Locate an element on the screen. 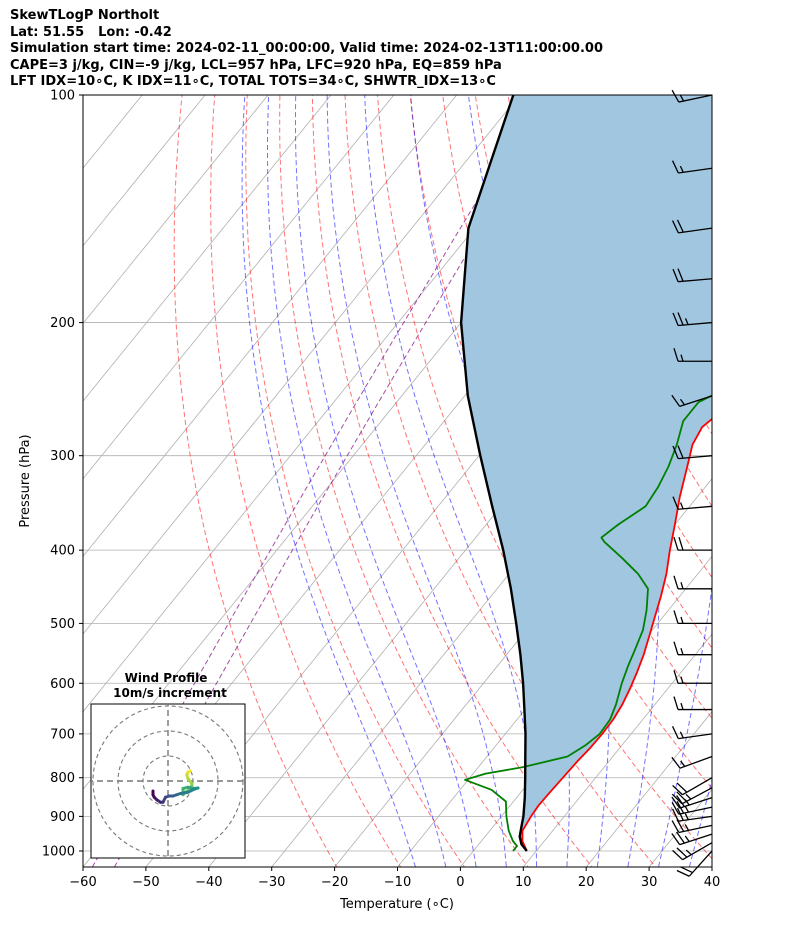 The width and height of the screenshot is (794, 937). x-tick-label: 40 is located at coordinates (712, 882).